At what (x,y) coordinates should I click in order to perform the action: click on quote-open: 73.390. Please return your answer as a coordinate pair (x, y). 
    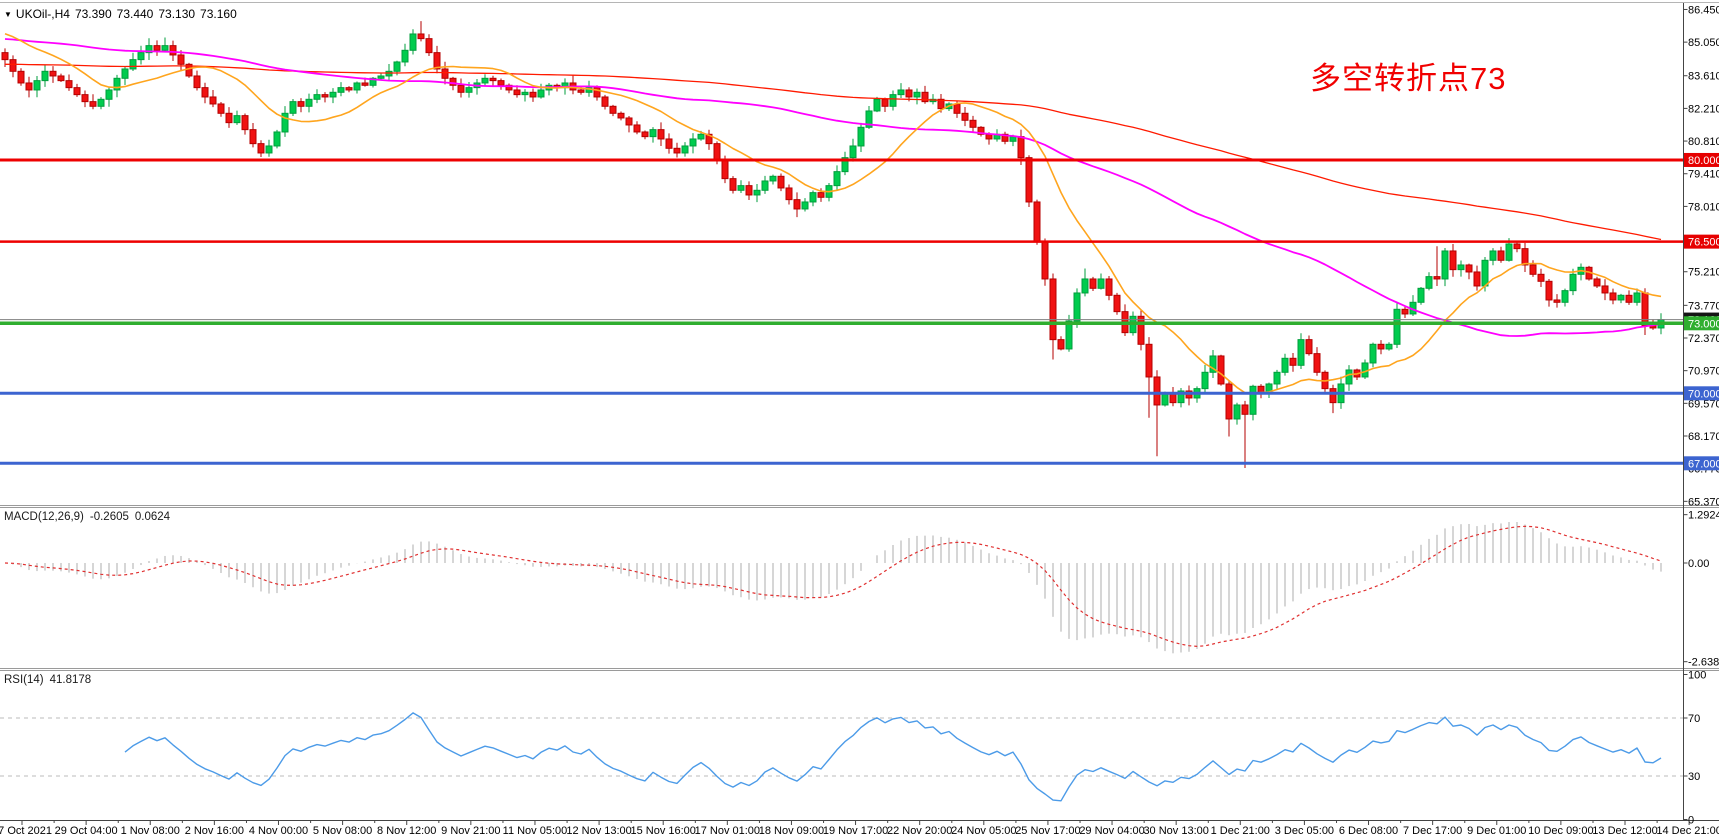
    Looking at the image, I should click on (93, 14).